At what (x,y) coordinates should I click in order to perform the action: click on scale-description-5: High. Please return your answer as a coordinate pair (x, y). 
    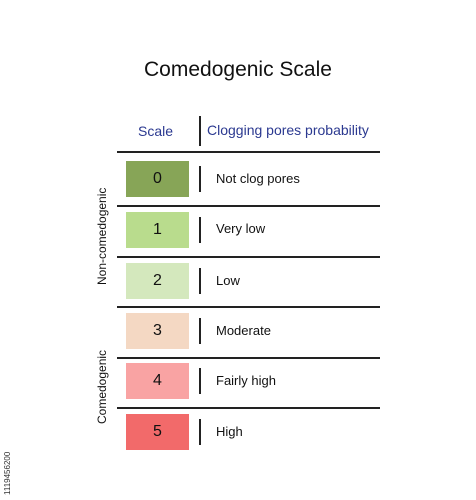
    Looking at the image, I should click on (229, 431).